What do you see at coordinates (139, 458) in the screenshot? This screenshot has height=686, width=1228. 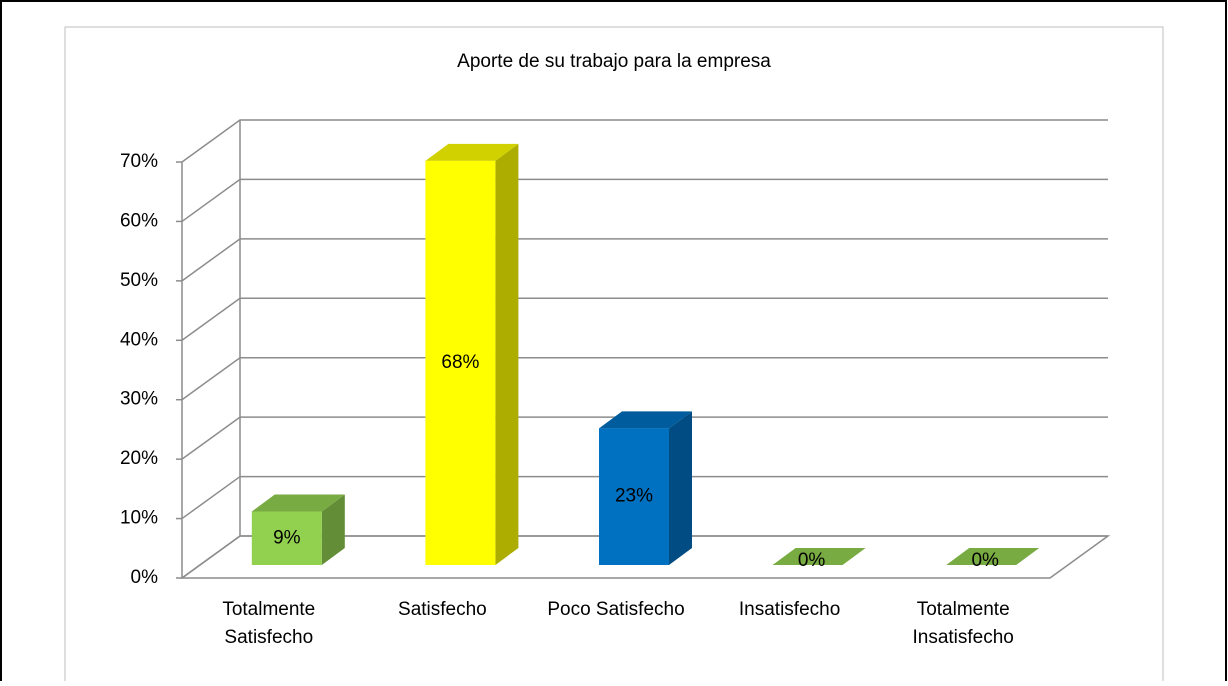 I see `y-tick-label: 20%` at bounding box center [139, 458].